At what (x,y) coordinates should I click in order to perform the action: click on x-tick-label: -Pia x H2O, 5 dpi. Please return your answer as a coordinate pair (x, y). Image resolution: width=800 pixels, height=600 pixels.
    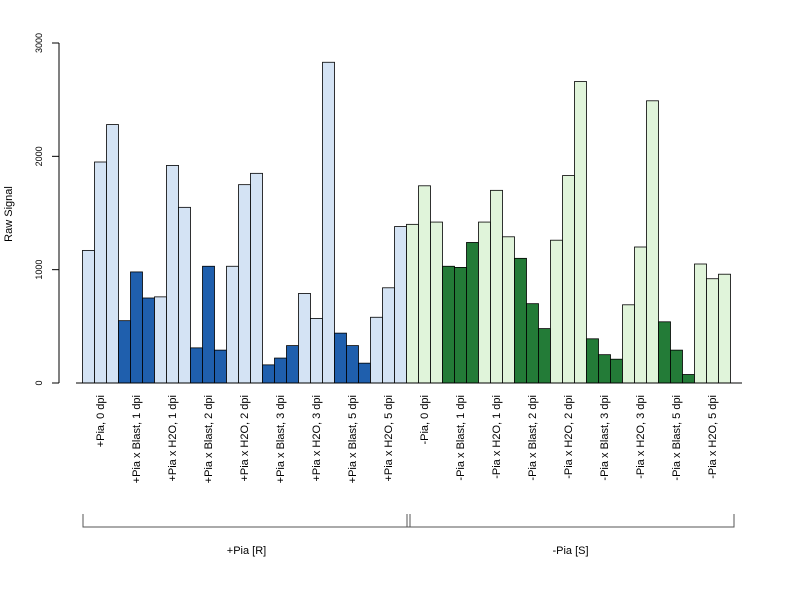
    Looking at the image, I should click on (713, 437).